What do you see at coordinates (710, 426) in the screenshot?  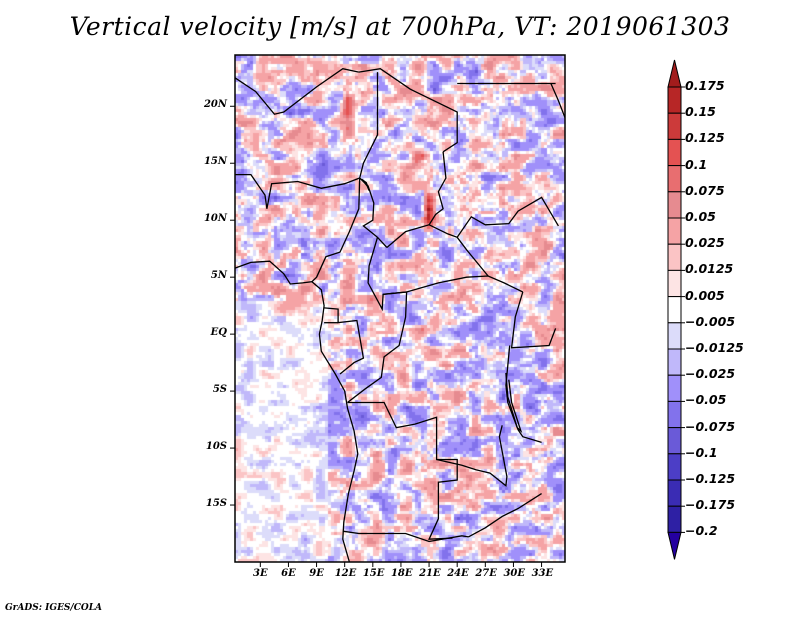 I see `colorbar-label: −0.075` at bounding box center [710, 426].